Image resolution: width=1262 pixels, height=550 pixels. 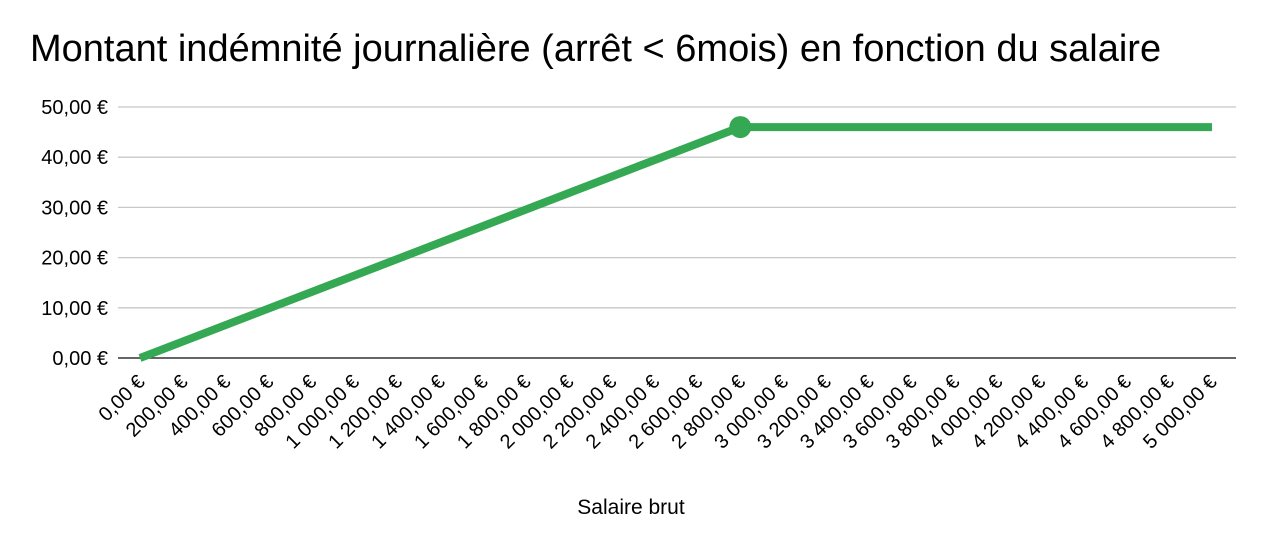 What do you see at coordinates (74, 108) in the screenshot?
I see `y-tick-label: 50,00 €` at bounding box center [74, 108].